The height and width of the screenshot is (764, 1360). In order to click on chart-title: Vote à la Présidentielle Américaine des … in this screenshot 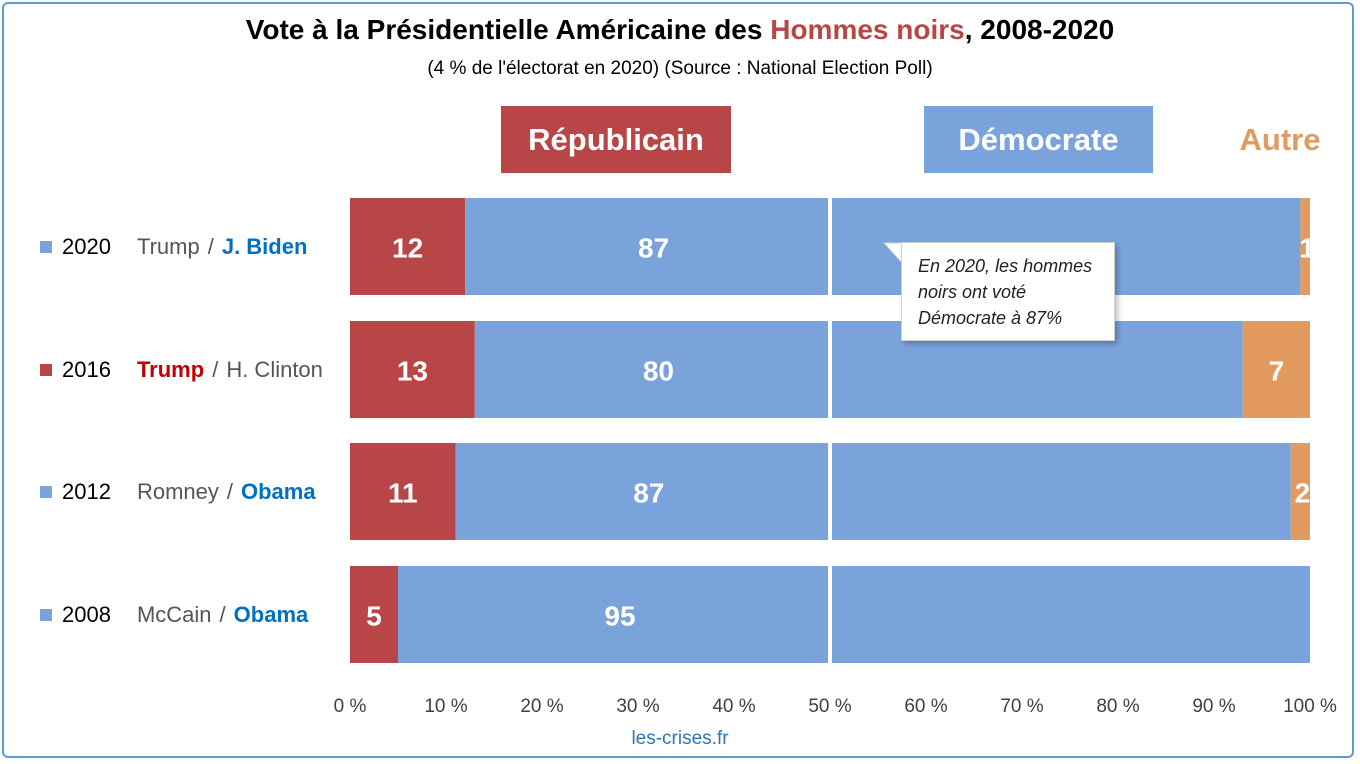, I will do `click(680, 30)`.